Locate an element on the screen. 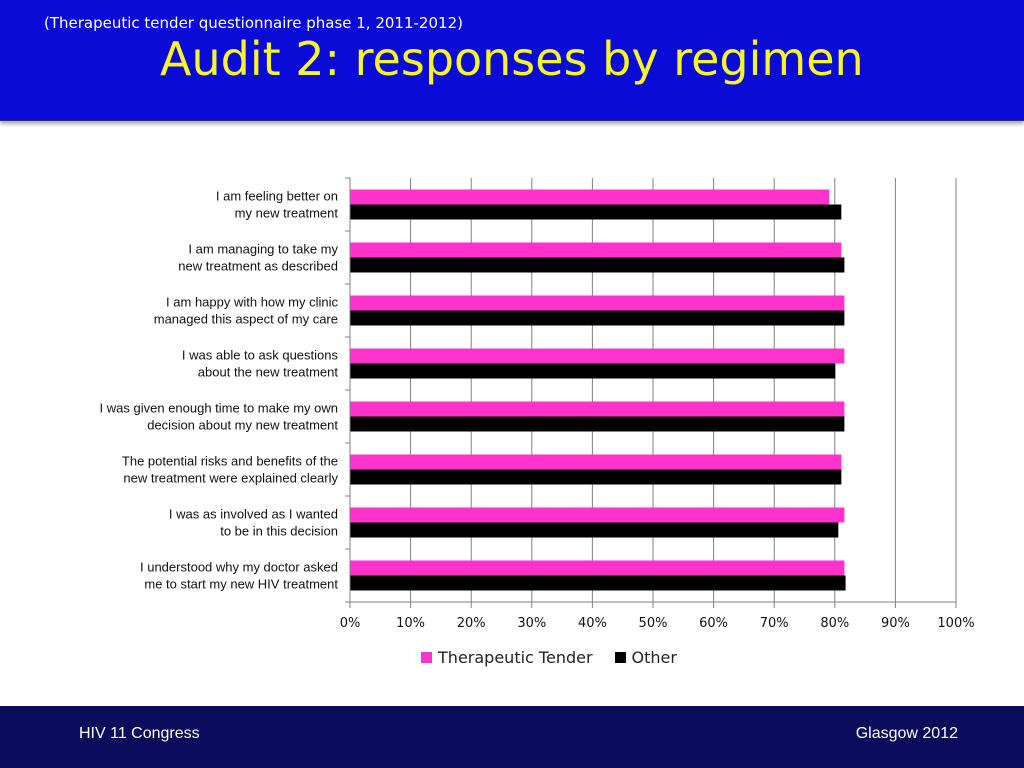  footer-congress: HIV 11 Congress is located at coordinates (139, 733).